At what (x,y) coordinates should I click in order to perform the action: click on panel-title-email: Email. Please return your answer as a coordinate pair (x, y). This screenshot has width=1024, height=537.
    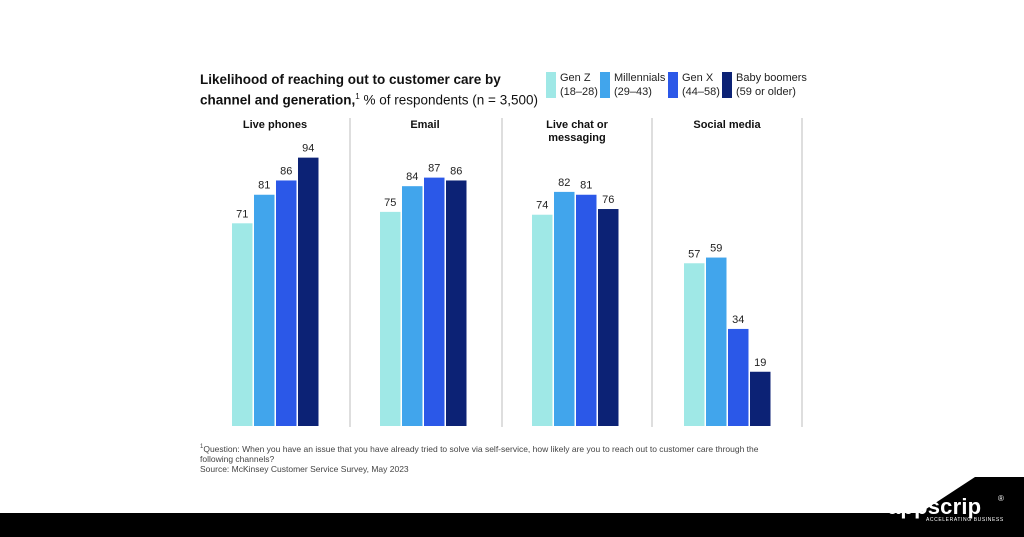
    Looking at the image, I should click on (424, 125).